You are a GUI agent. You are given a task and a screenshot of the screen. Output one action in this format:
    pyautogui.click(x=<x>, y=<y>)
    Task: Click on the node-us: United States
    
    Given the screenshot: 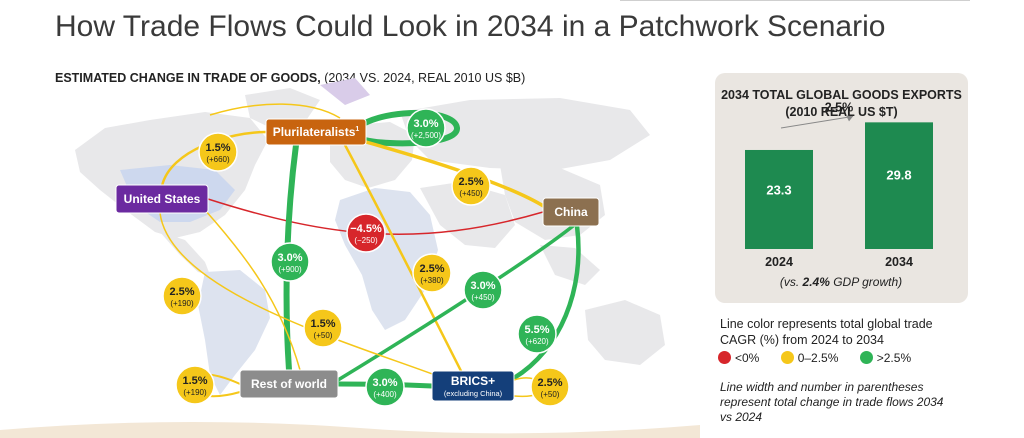 What is the action you would take?
    pyautogui.click(x=162, y=199)
    